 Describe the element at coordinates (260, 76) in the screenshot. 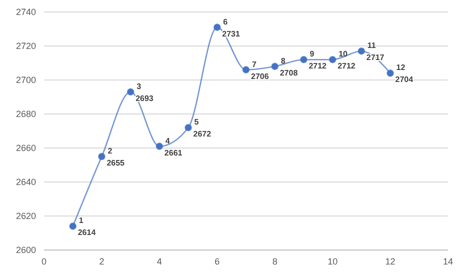

I see `data-label: 2706` at that location.